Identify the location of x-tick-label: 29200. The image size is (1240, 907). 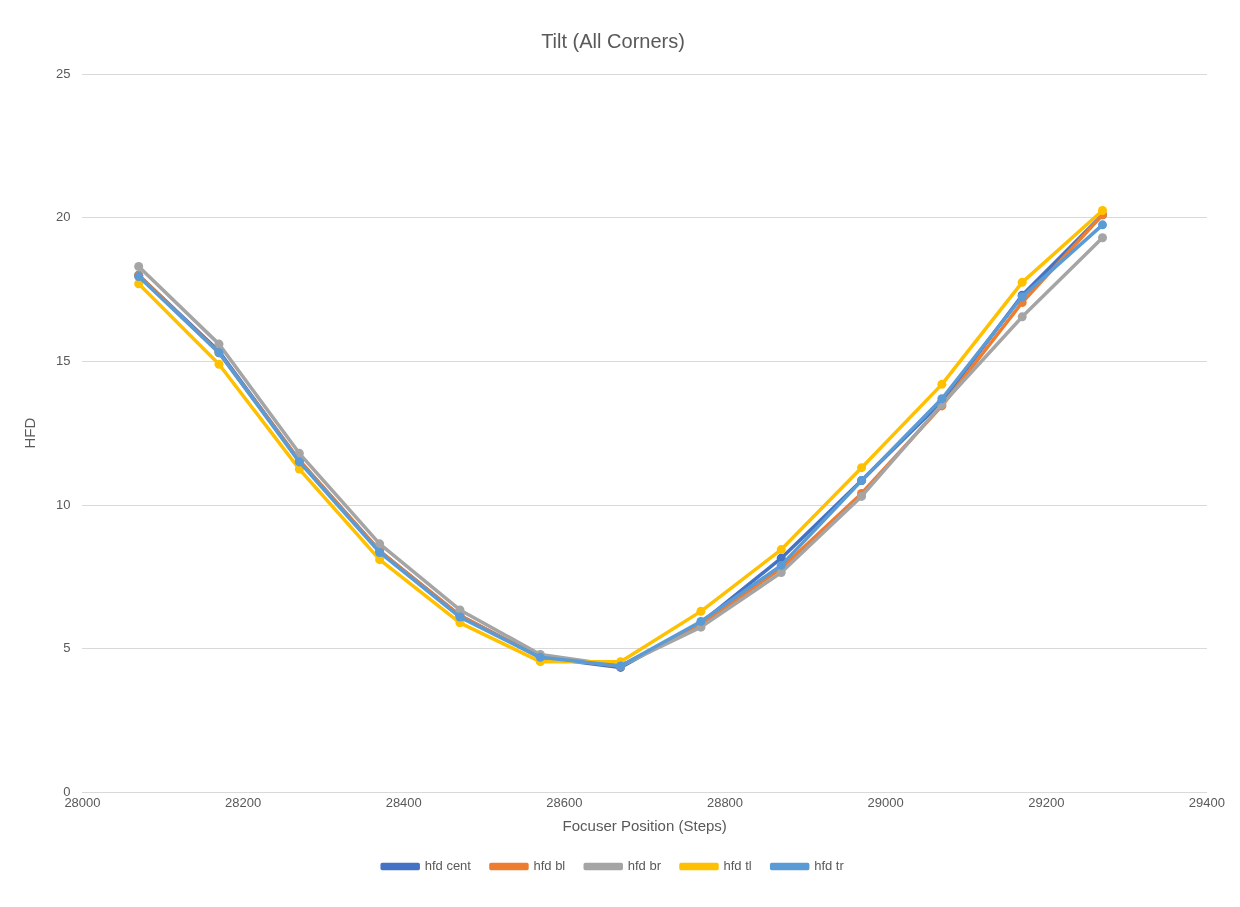
(1046, 802).